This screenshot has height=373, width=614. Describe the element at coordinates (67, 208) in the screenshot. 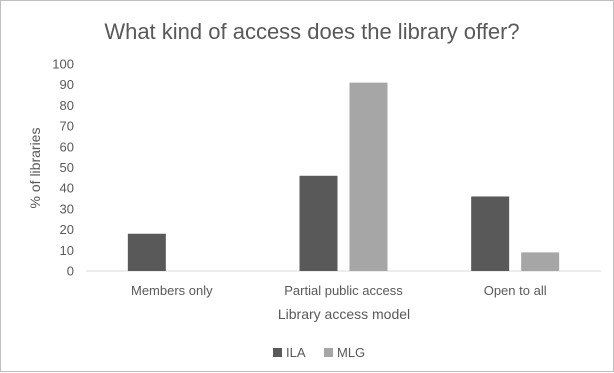

I see `y-tick-label: 30` at that location.